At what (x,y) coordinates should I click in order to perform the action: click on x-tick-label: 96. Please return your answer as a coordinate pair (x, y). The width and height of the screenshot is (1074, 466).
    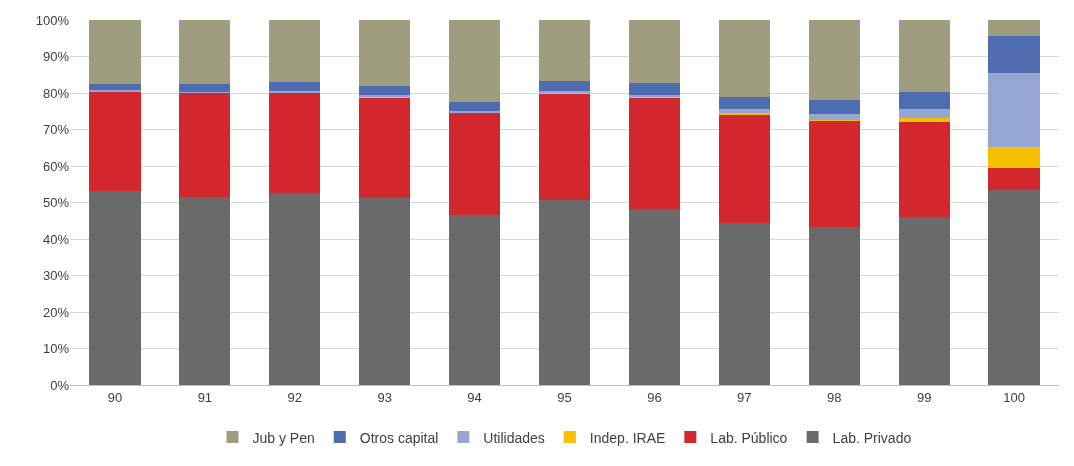
    Looking at the image, I should click on (654, 397).